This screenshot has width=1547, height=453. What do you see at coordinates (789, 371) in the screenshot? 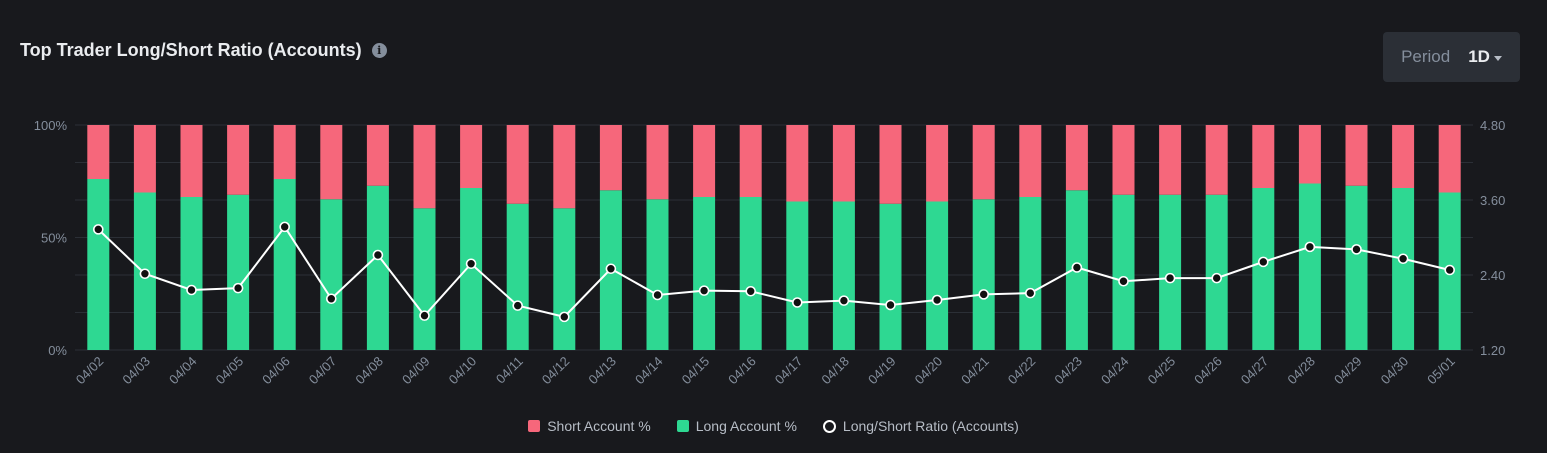
I see `x-tick-label: 04/17` at bounding box center [789, 371].